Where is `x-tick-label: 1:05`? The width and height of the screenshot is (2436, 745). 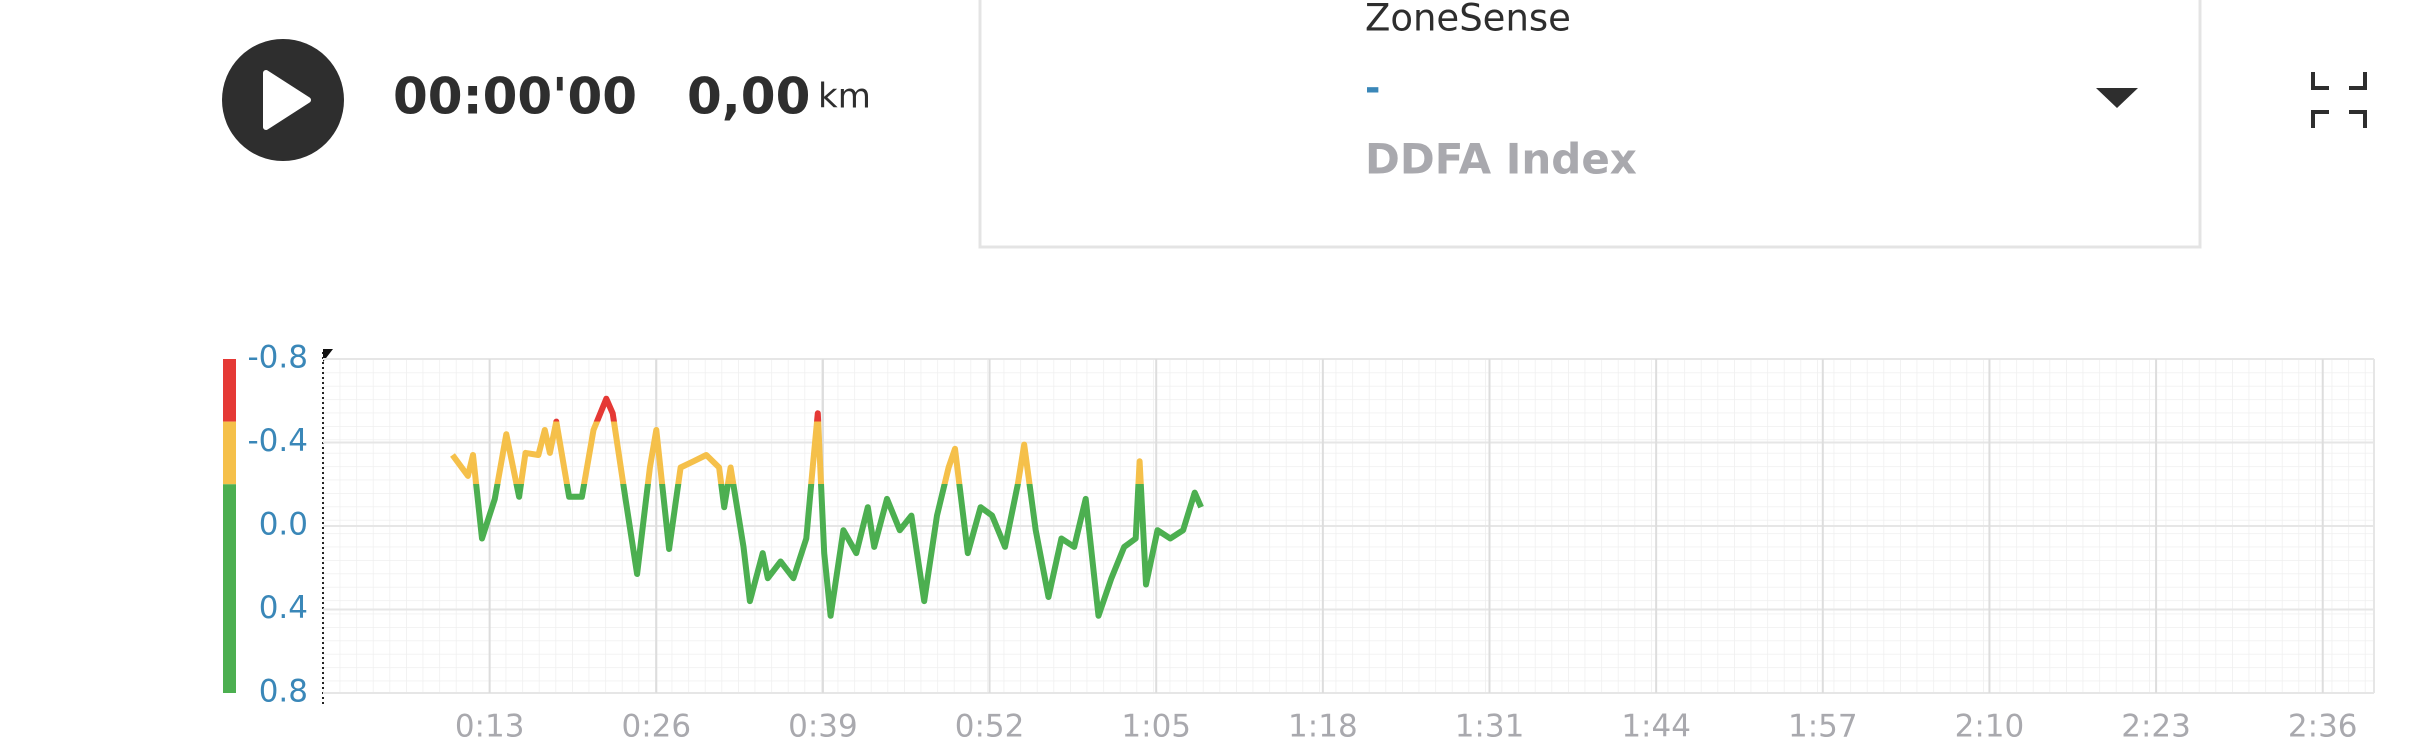
x-tick-label: 1:05 is located at coordinates (1156, 727).